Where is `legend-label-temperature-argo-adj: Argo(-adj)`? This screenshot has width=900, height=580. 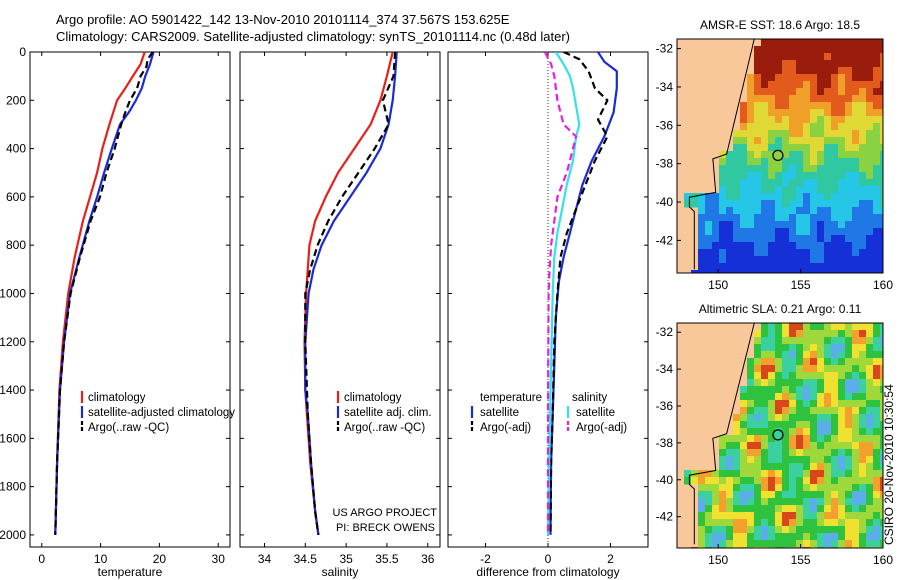
legend-label-temperature-argo-adj: Argo(-adj) is located at coordinates (505, 428).